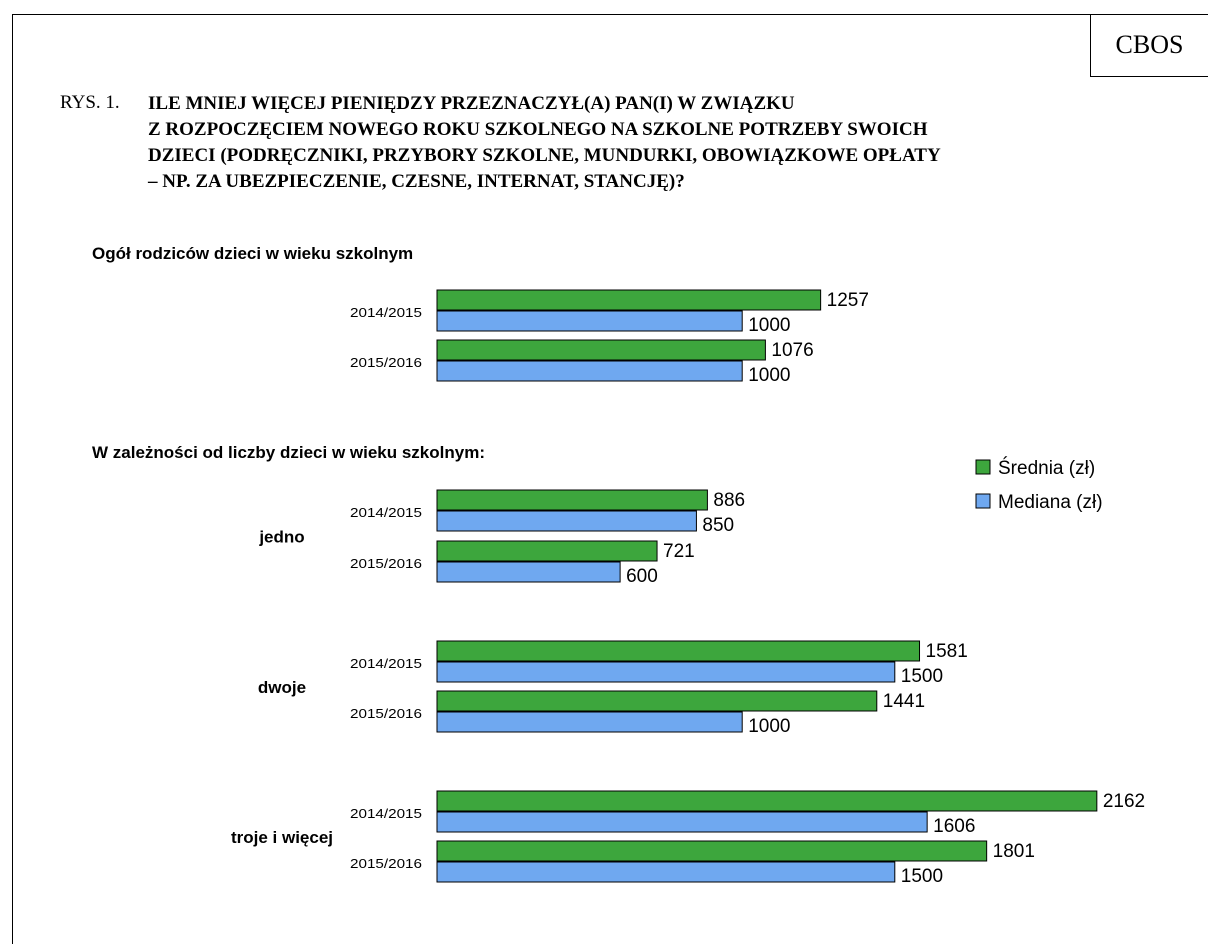  What do you see at coordinates (1124, 801) in the screenshot?
I see `data-label: 2162` at bounding box center [1124, 801].